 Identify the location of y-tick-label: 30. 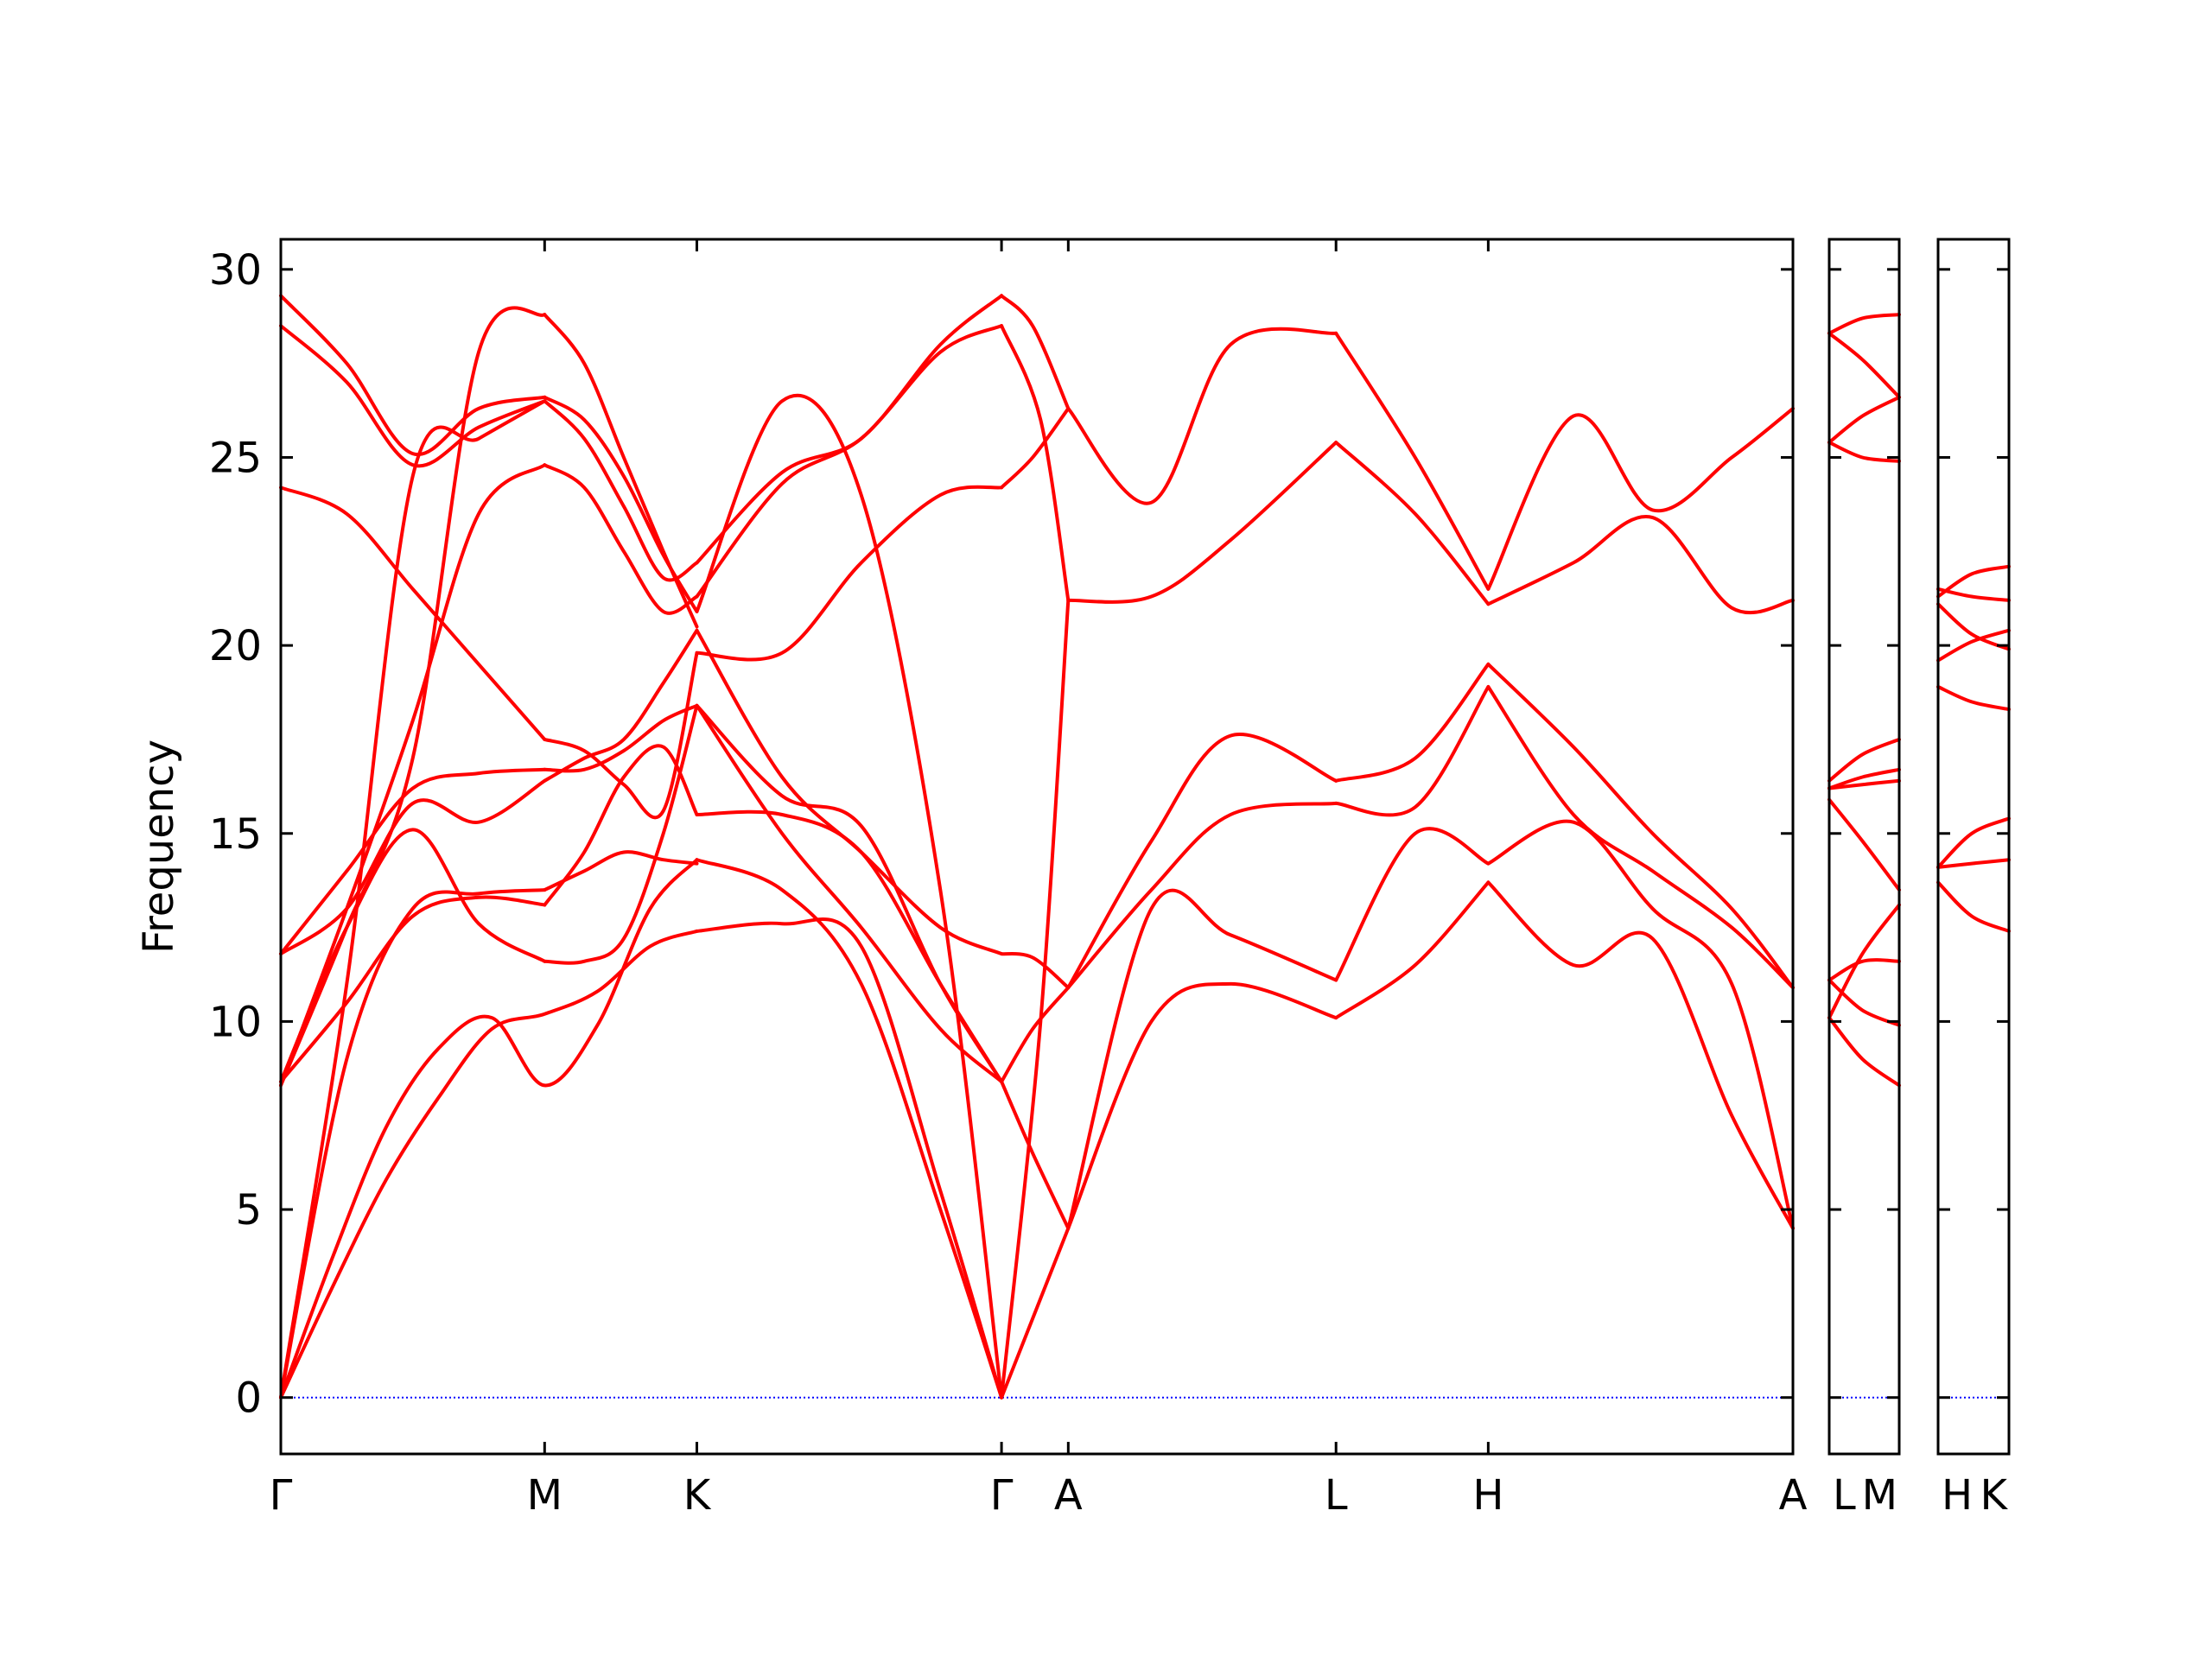
(235, 270).